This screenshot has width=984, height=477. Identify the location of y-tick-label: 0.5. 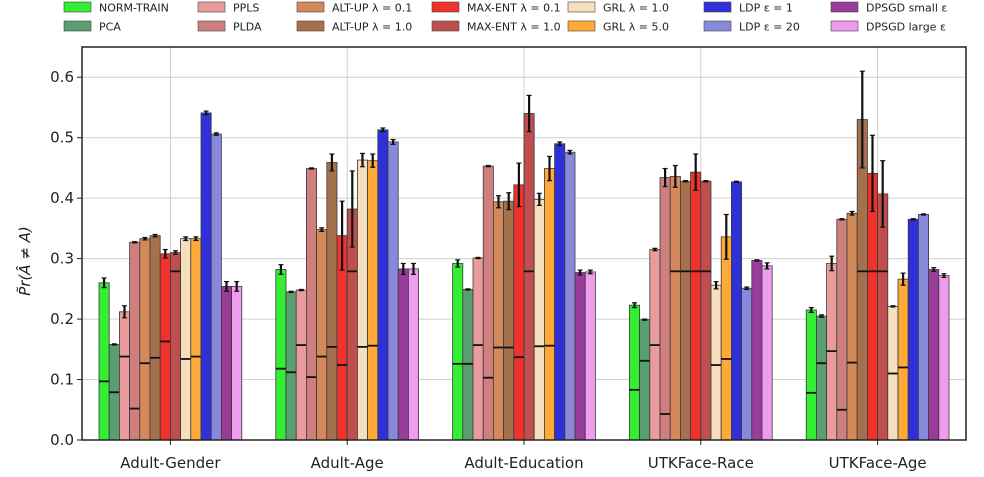
(62, 138).